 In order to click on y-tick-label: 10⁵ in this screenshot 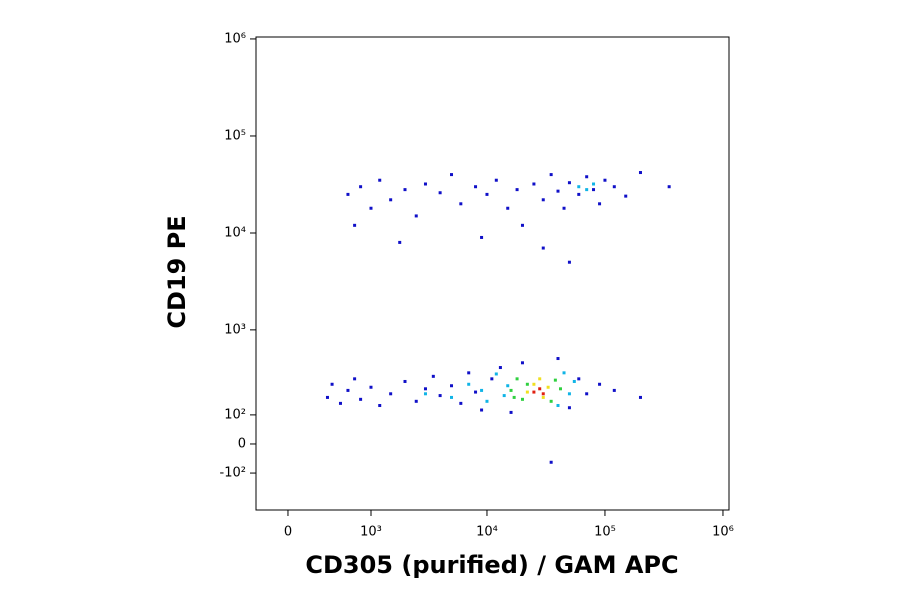, I will do `click(235, 135)`.